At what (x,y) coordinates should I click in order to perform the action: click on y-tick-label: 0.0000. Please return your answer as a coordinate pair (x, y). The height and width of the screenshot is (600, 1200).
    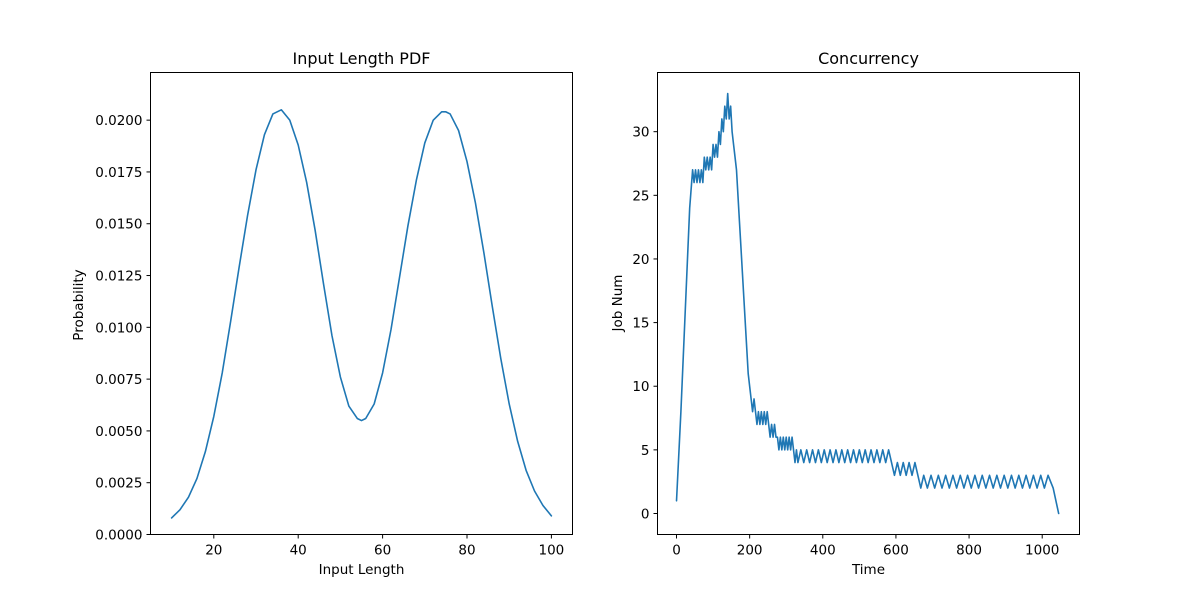
    Looking at the image, I should click on (118, 536).